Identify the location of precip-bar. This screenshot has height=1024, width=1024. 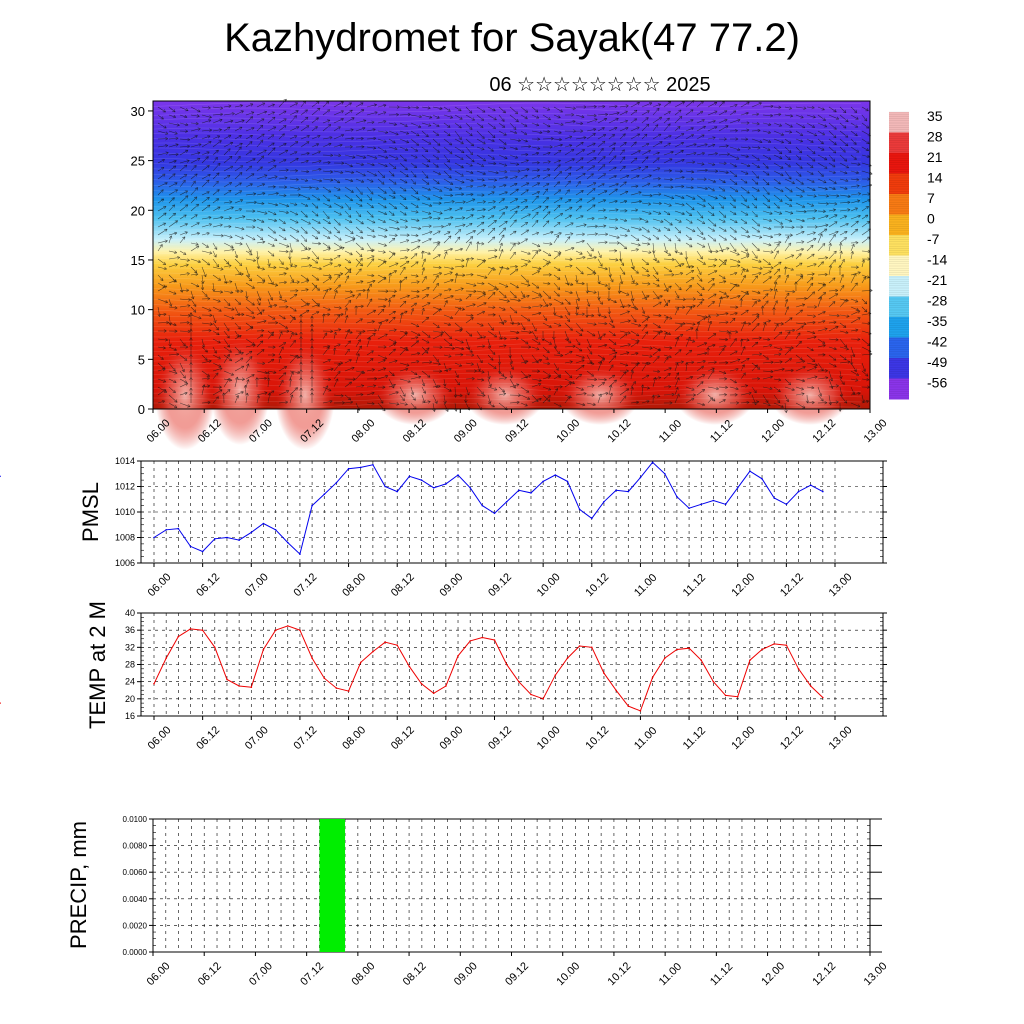
(332, 885).